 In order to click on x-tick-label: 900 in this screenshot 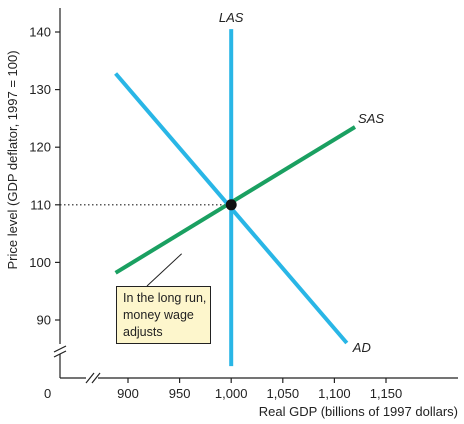, I will do `click(128, 393)`.